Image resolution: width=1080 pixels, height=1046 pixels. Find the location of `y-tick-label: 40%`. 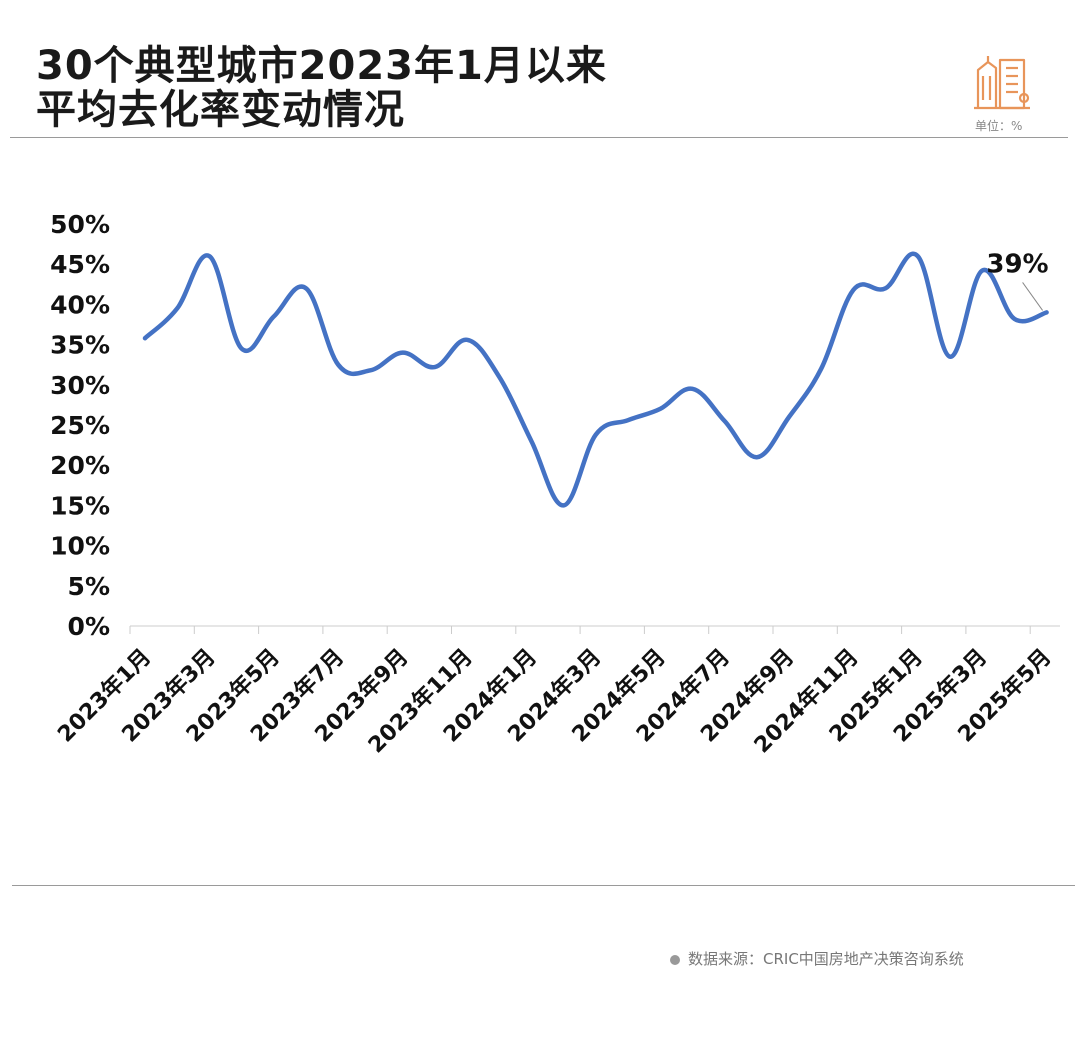

y-tick-label: 40% is located at coordinates (80, 304).